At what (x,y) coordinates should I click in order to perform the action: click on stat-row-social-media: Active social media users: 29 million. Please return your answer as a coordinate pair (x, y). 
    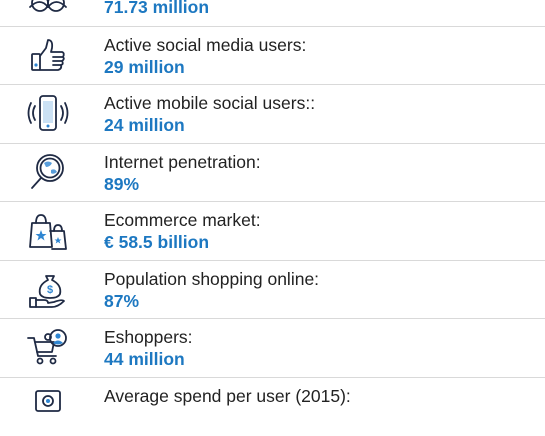
    Looking at the image, I should click on (272, 56).